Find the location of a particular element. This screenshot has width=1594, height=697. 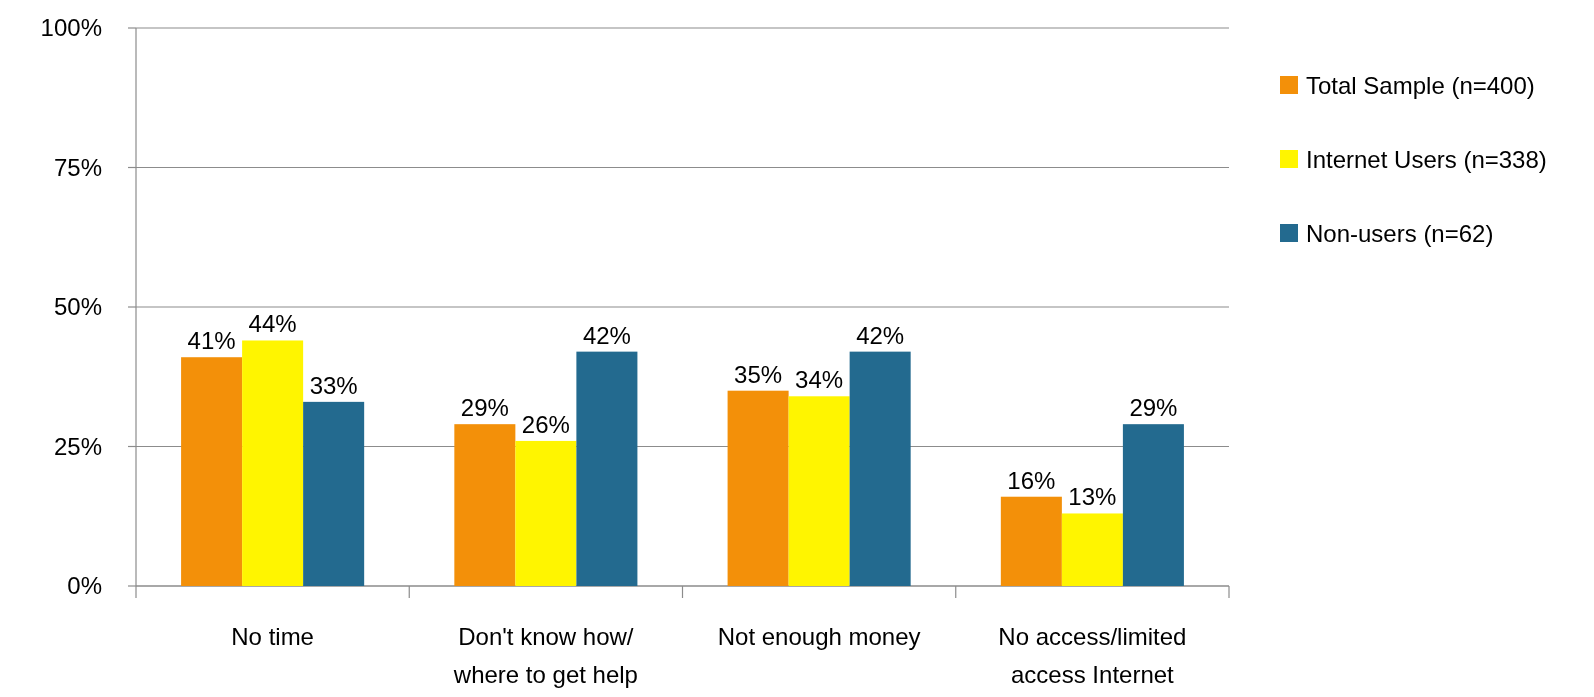

y-tick-label: 75% is located at coordinates (77, 167).